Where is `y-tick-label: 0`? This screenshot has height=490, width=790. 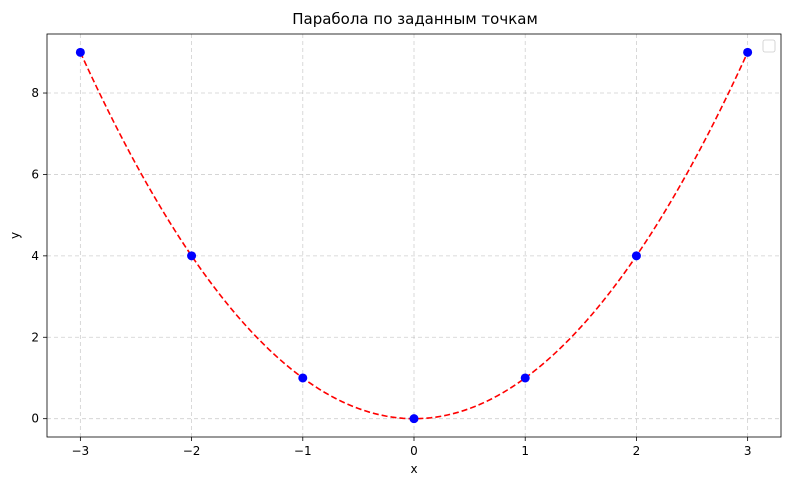 y-tick-label: 0 is located at coordinates (35, 419).